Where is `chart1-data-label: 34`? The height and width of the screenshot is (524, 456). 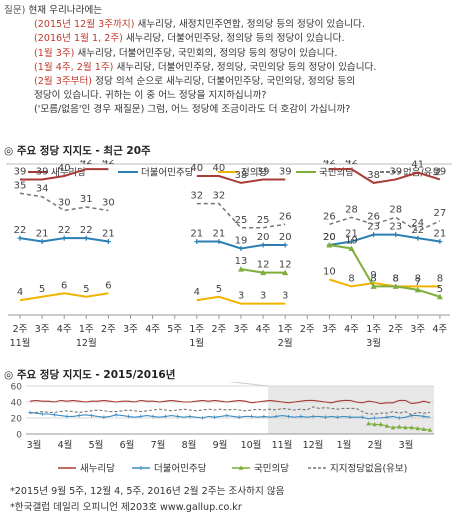 chart1-data-label: 34 is located at coordinates (42, 189).